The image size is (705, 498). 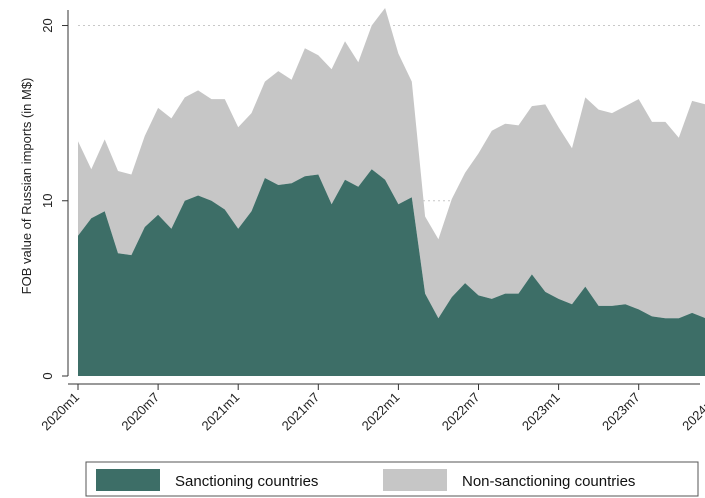 What do you see at coordinates (140, 412) in the screenshot?
I see `x-tick-label-2020m7: 2020m7` at bounding box center [140, 412].